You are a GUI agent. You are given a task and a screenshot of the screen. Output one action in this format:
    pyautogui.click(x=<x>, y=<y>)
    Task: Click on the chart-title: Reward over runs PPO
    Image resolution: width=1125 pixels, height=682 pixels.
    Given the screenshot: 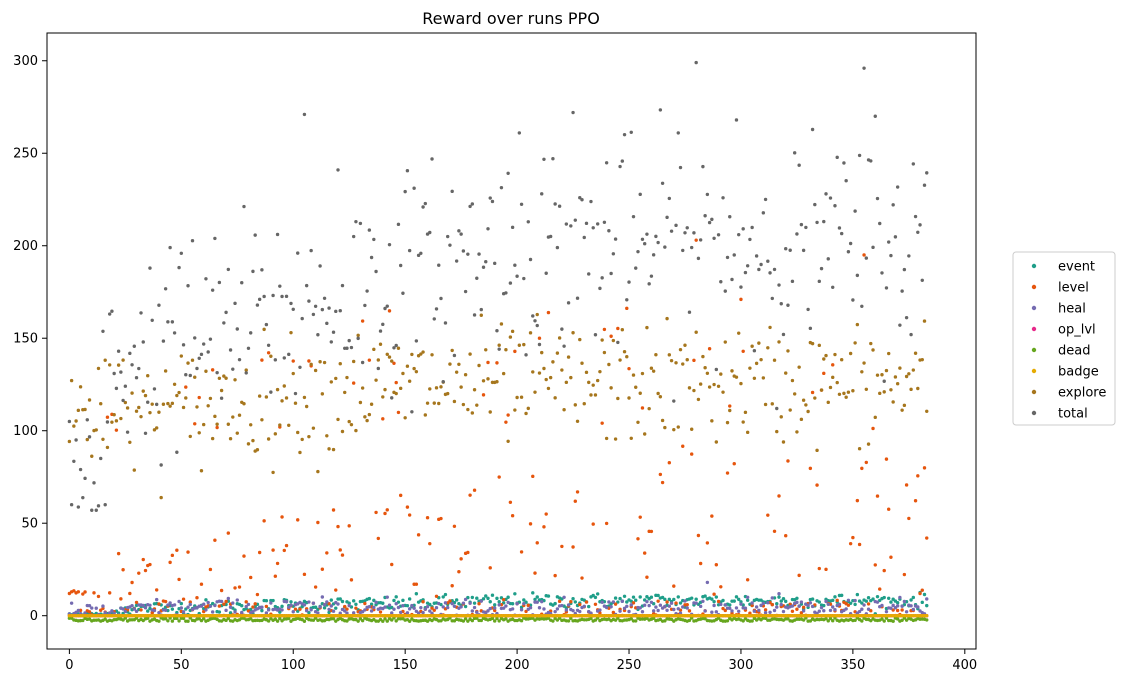 What is the action you would take?
    pyautogui.click(x=511, y=18)
    